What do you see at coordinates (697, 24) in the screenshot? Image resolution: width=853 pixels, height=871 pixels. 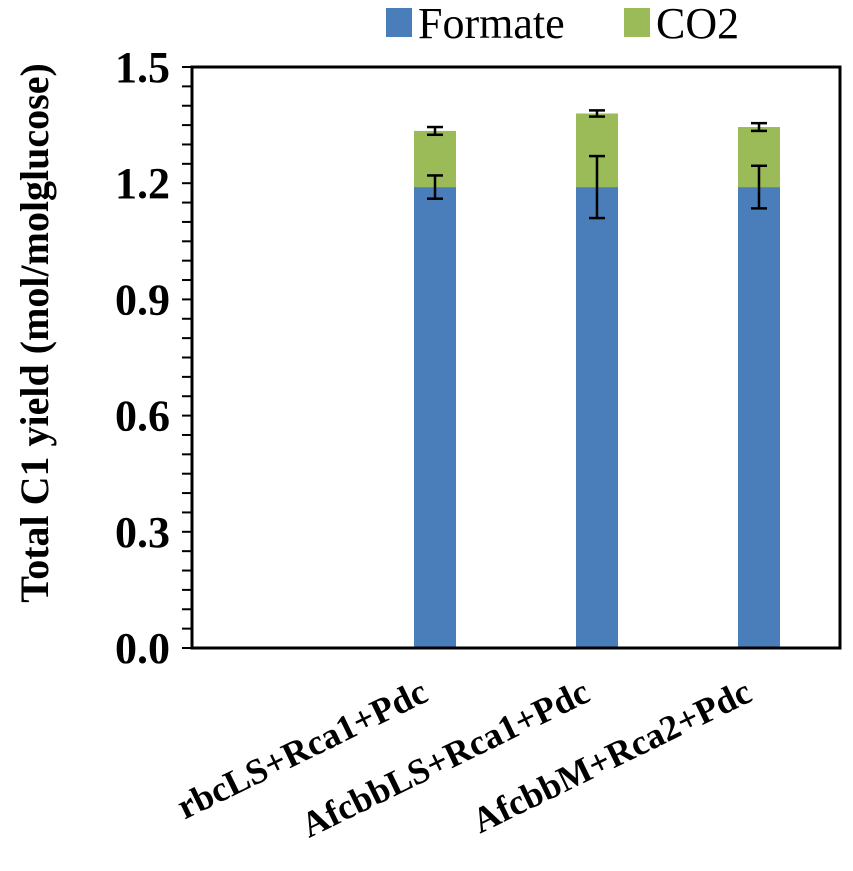 I see `legend-label-co2: CO2` at bounding box center [697, 24].